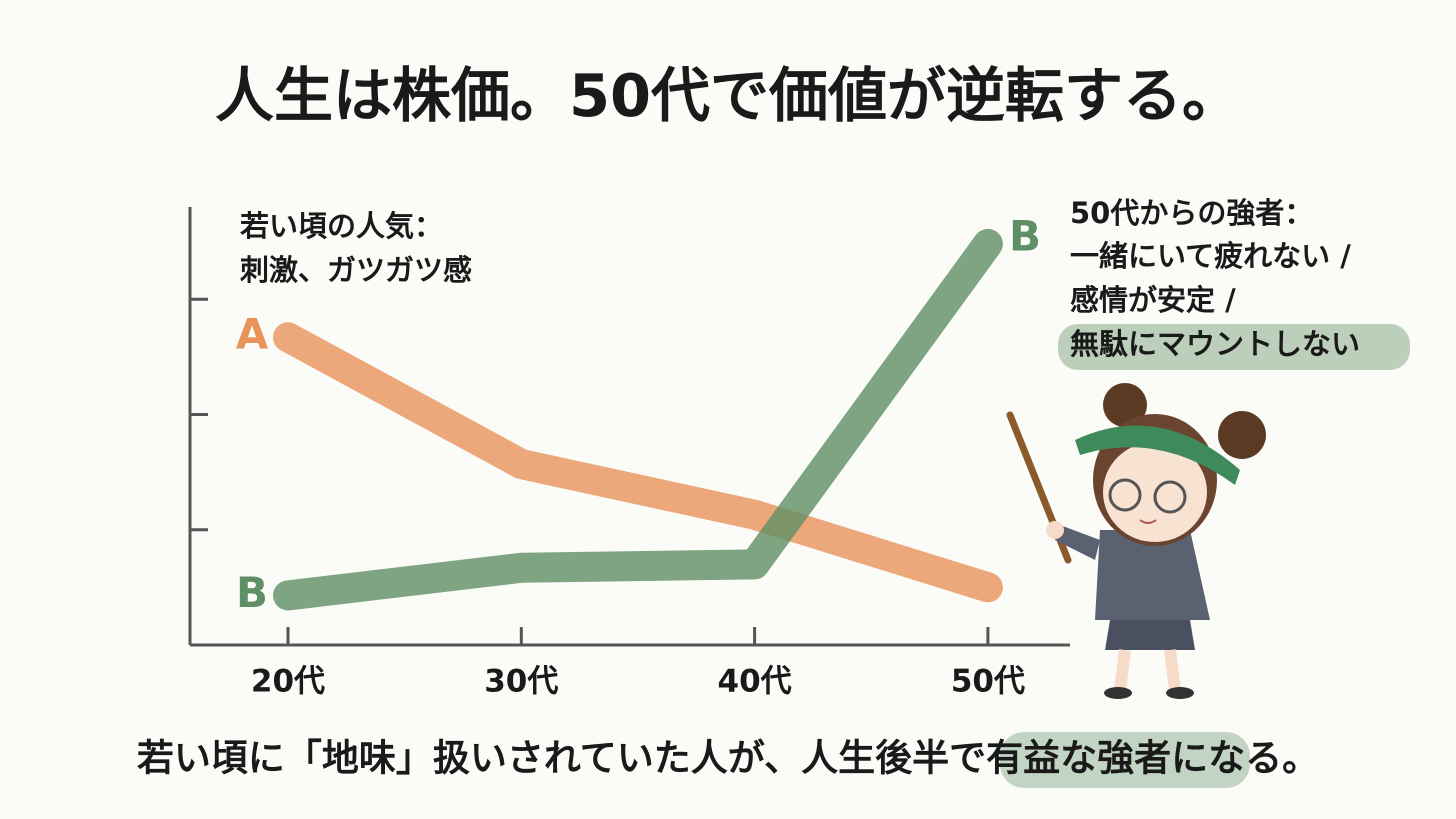 The image size is (1456, 819). I want to click on x-tick-label: 50代, so click(988, 682).